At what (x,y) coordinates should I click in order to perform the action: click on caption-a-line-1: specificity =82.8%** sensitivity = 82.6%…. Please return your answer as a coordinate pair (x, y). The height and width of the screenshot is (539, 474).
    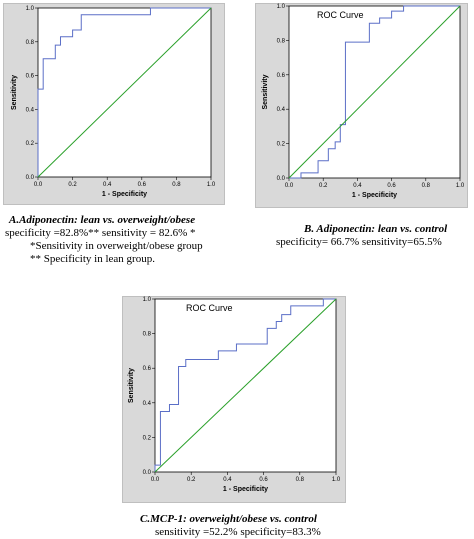
    Looking at the image, I should click on (100, 233).